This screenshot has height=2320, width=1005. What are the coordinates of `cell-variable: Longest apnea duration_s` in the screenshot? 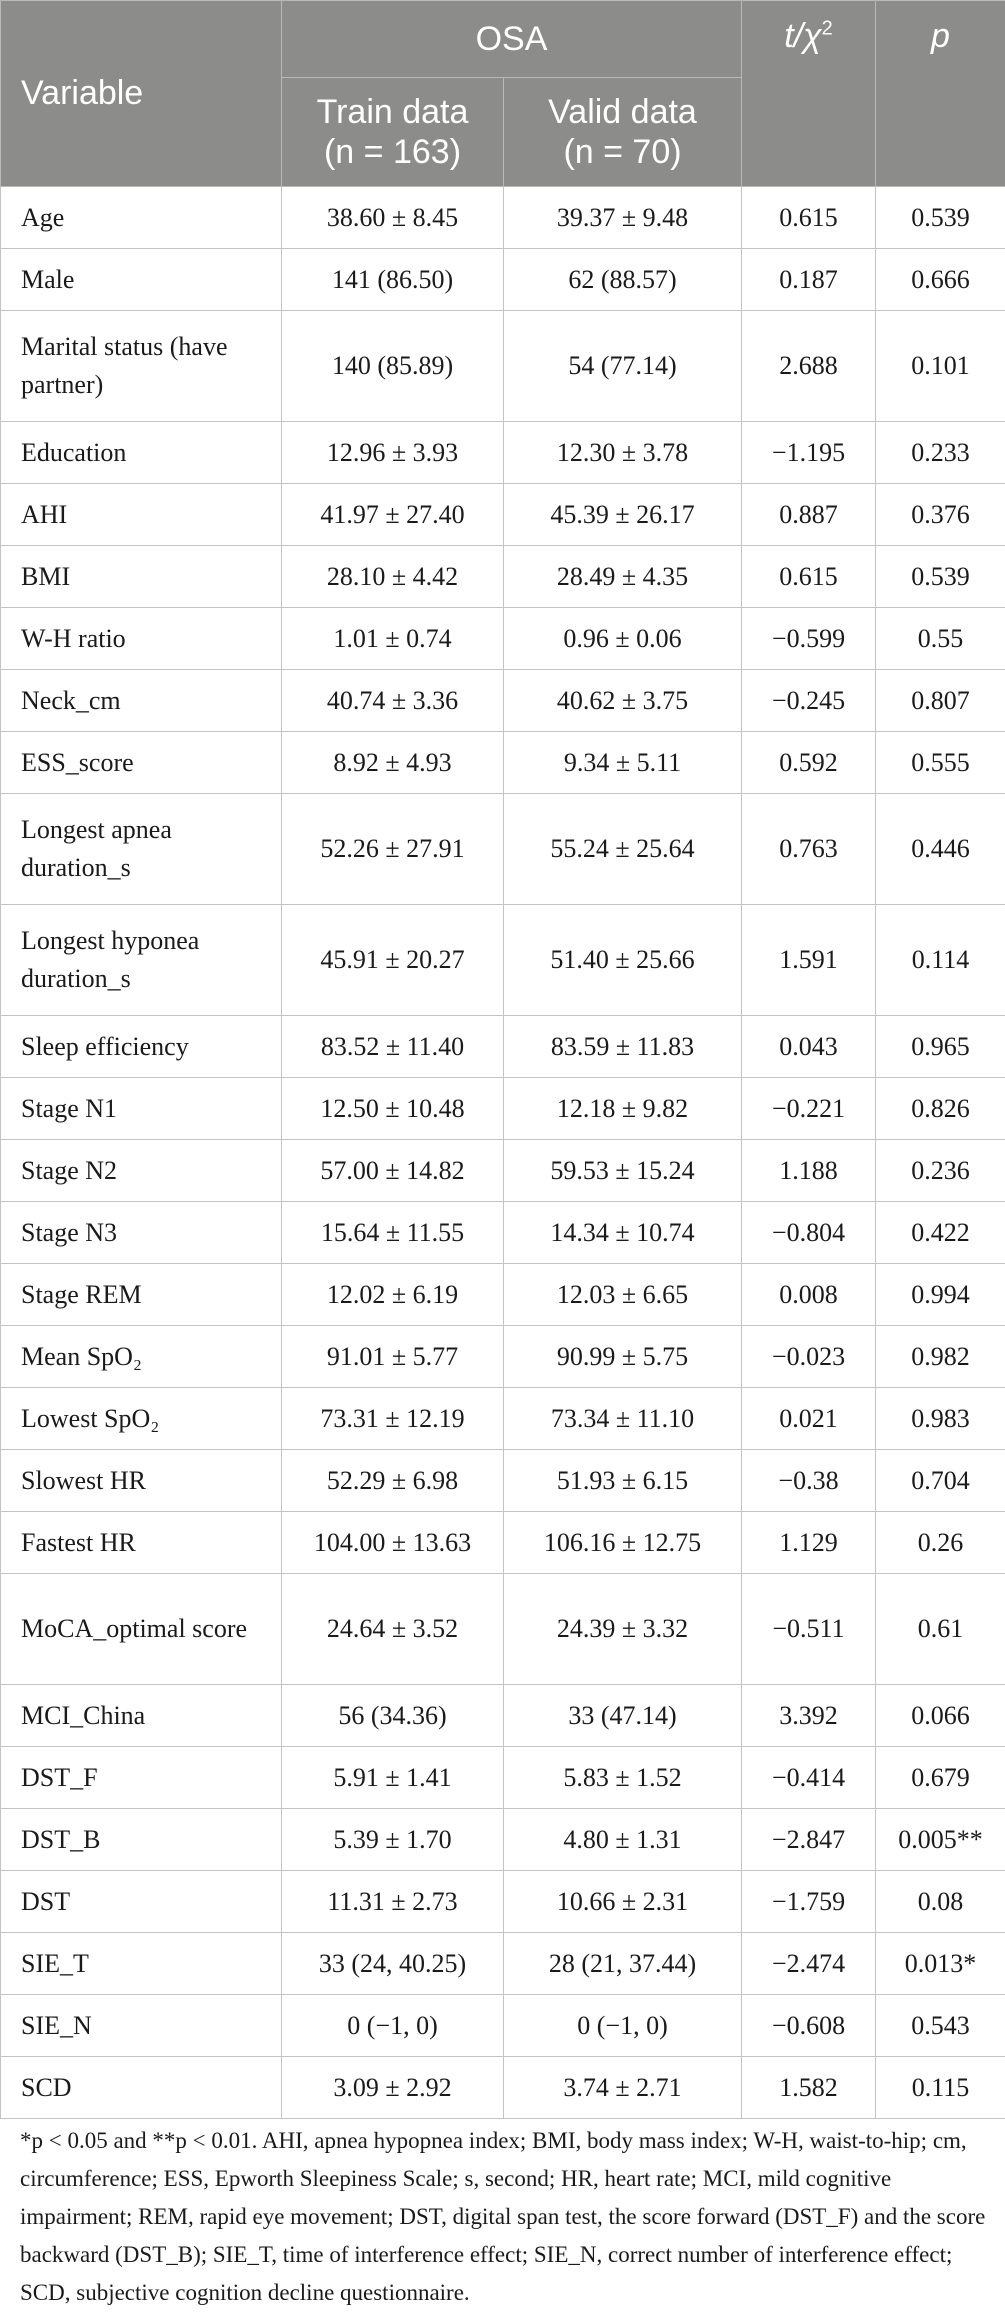 It's located at (141, 849).